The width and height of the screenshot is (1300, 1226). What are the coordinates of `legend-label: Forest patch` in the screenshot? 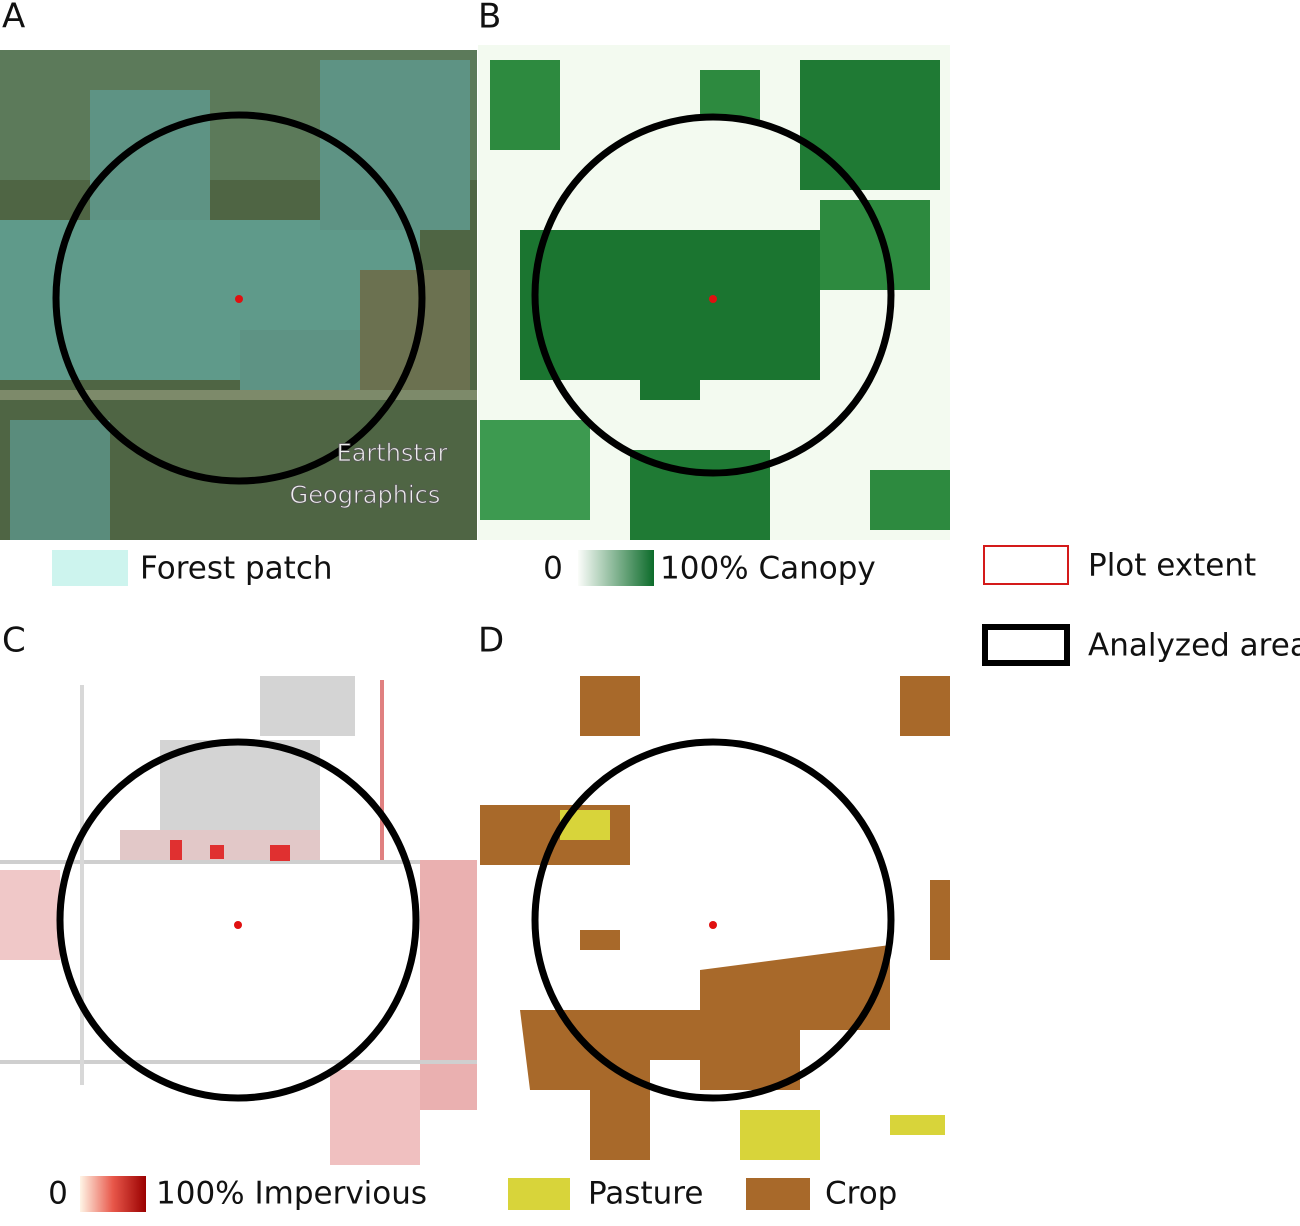 It's located at (236, 569).